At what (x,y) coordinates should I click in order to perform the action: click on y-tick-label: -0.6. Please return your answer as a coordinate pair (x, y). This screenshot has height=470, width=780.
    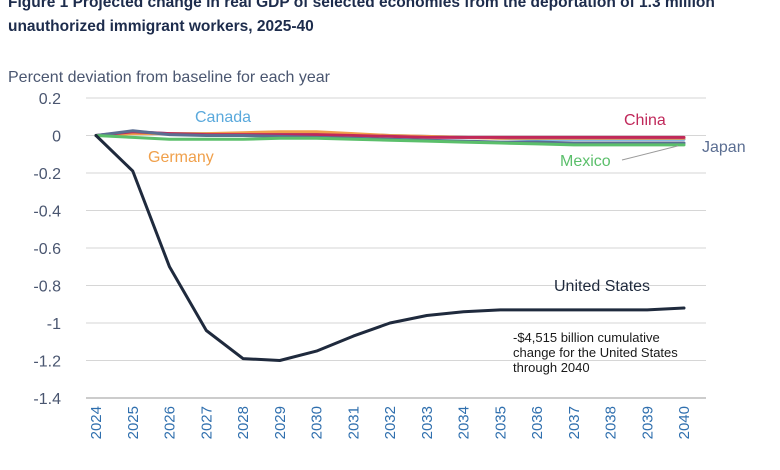
    Looking at the image, I should click on (47, 249).